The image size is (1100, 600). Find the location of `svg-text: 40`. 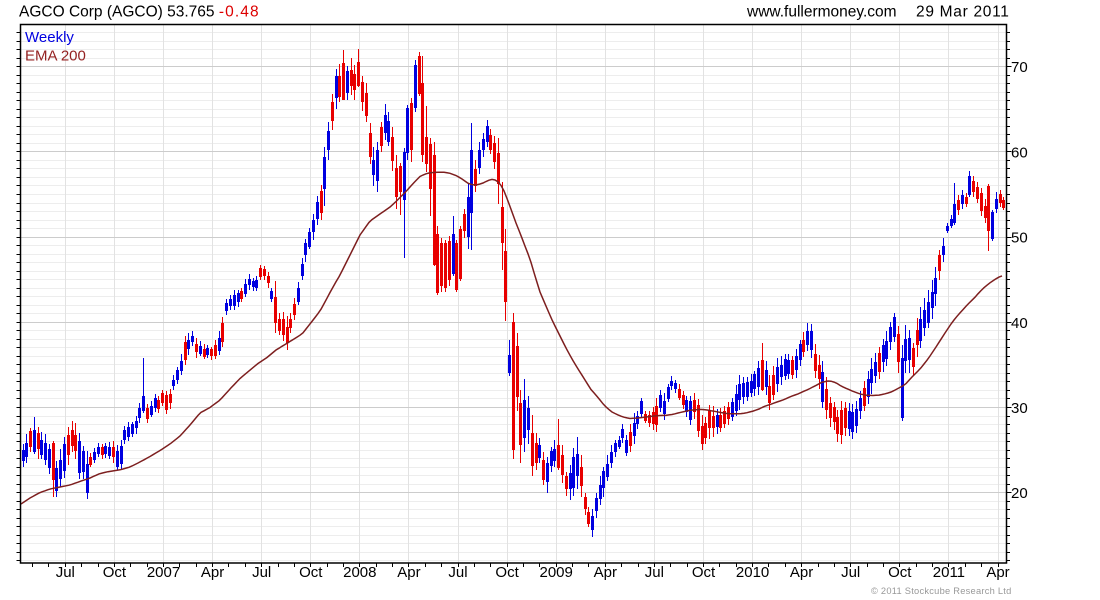

svg-text: 40 is located at coordinates (1019, 323).